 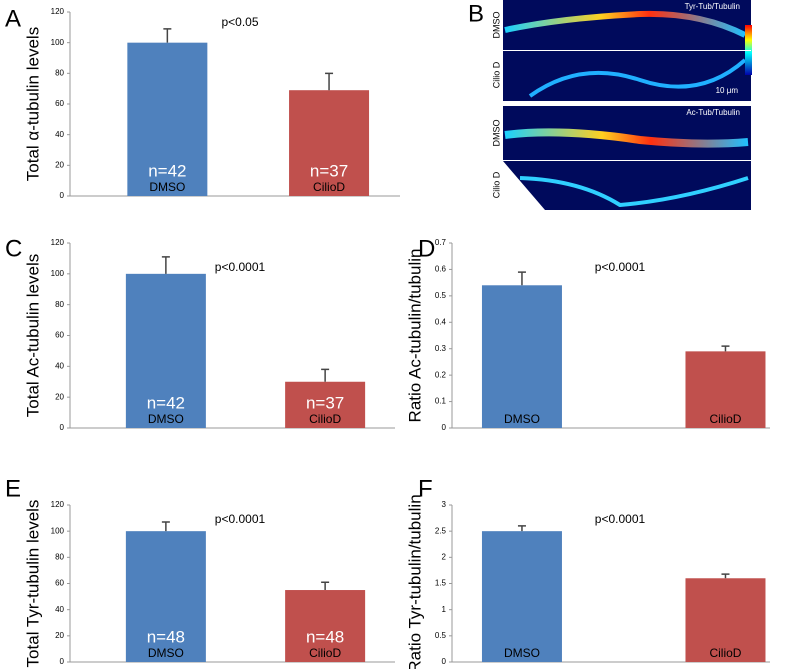 What do you see at coordinates (414, 581) in the screenshot?
I see `y-axis-label: Ratio Tyr-tubulin/tubulin` at bounding box center [414, 581].